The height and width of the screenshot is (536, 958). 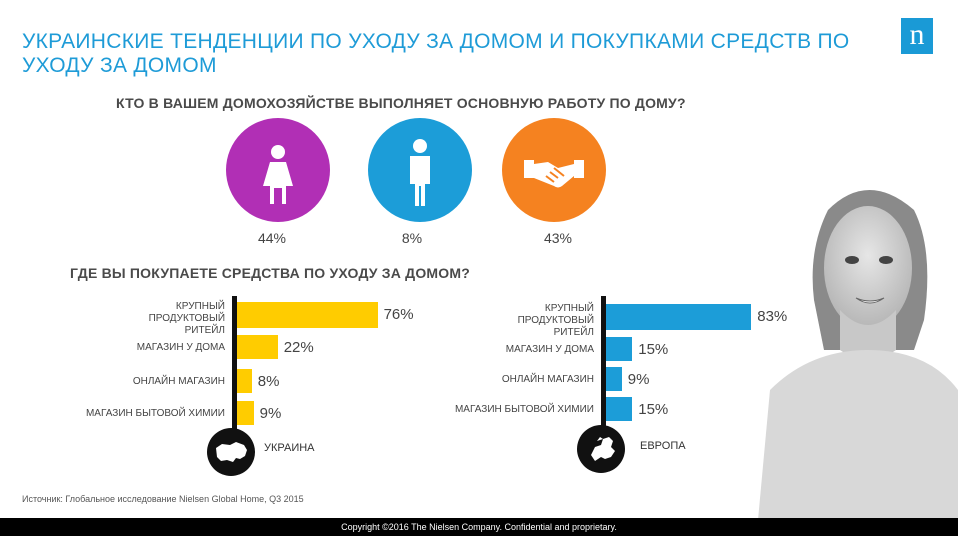 I want to click on ukraine-value-label: 9%, so click(x=270, y=413).